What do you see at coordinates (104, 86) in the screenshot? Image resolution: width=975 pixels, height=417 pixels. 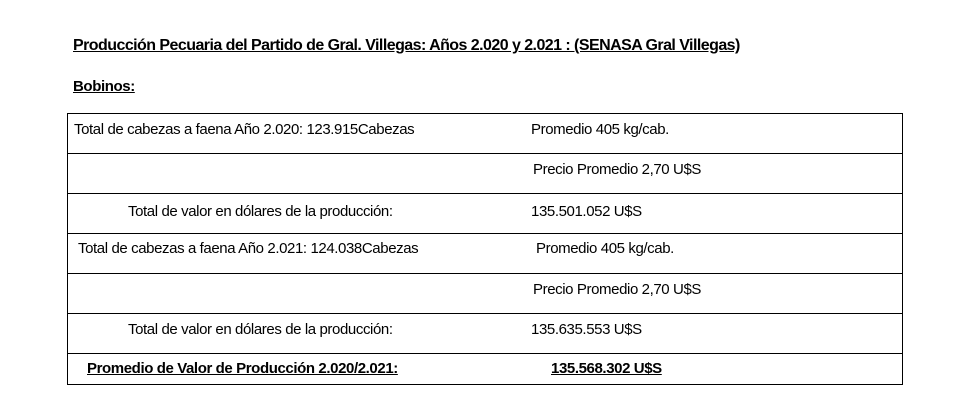 I see `section-heading: Bobinos:` at bounding box center [104, 86].